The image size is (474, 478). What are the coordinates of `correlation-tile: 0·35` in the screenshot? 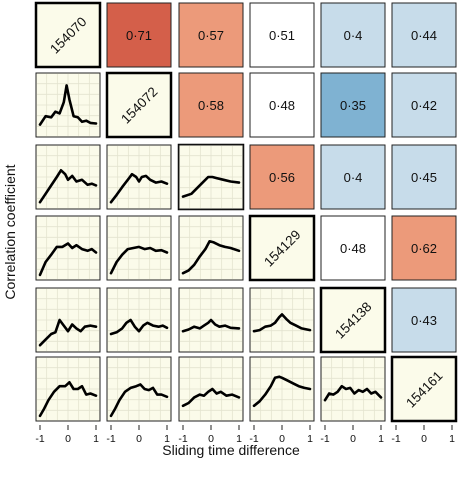 It's located at (353, 105).